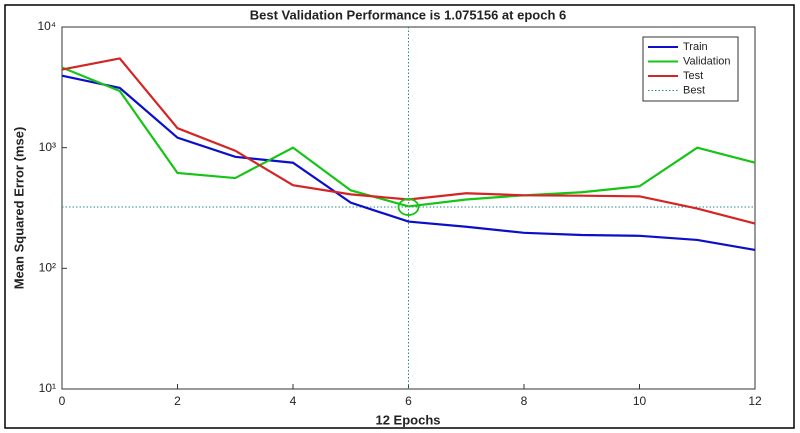 The image size is (800, 433). Describe the element at coordinates (62, 401) in the screenshot. I see `x-tick-label: 0` at that location.